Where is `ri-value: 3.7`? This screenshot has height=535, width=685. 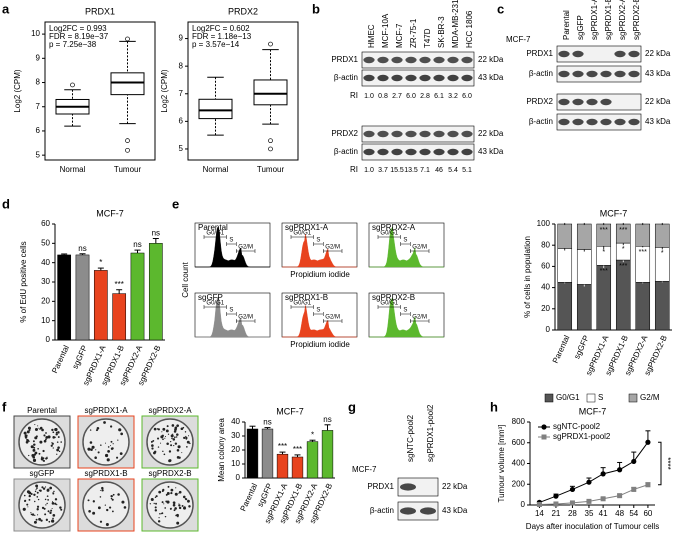 ri-value: 3.7 is located at coordinates (383, 170).